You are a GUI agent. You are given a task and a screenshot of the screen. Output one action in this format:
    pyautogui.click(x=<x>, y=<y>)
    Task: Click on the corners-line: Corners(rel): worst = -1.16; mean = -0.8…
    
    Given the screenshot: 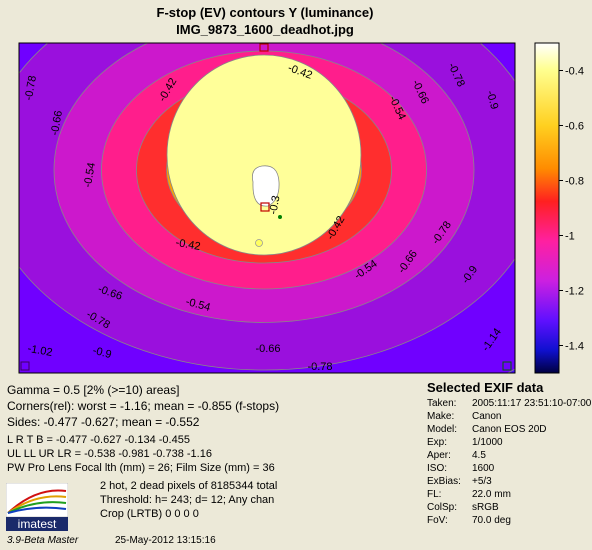 What is the action you would take?
    pyautogui.click(x=143, y=406)
    